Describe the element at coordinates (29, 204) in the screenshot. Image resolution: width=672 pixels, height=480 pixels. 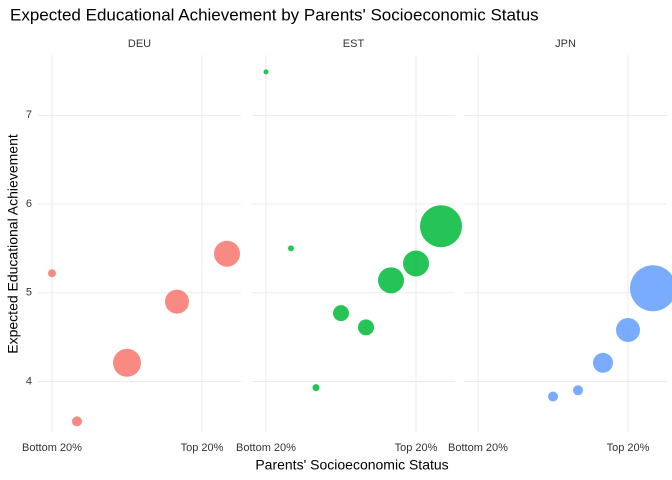
I see `y-tick-label: 6` at that location.